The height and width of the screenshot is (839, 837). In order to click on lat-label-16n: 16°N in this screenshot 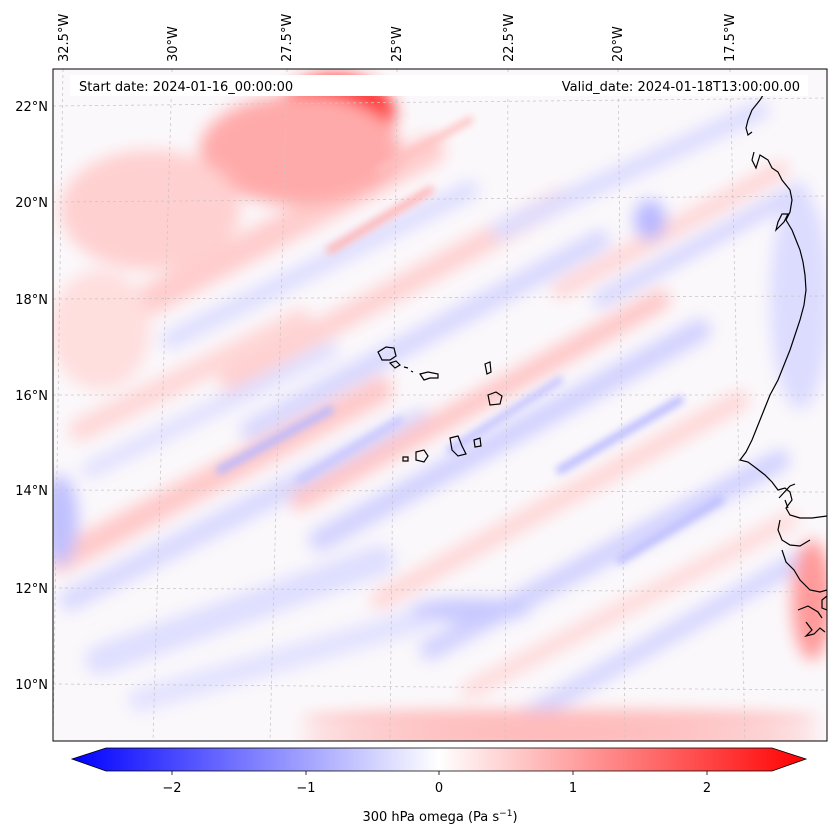, I will do `click(31, 396)`.